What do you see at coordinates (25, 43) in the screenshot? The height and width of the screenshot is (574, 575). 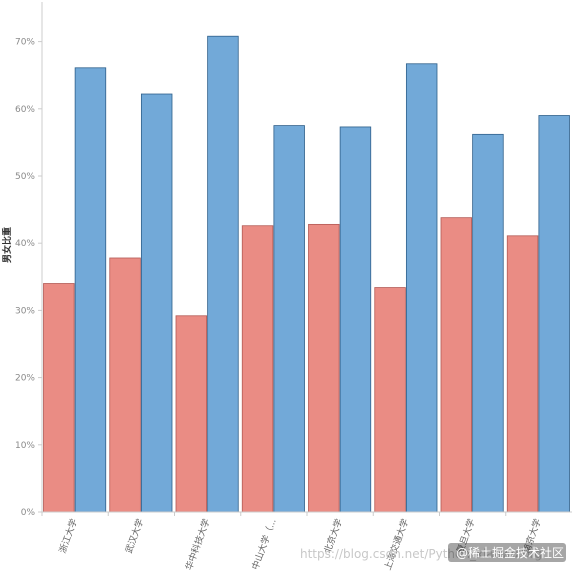 I see `y-tick-label: 70%` at bounding box center [25, 43].